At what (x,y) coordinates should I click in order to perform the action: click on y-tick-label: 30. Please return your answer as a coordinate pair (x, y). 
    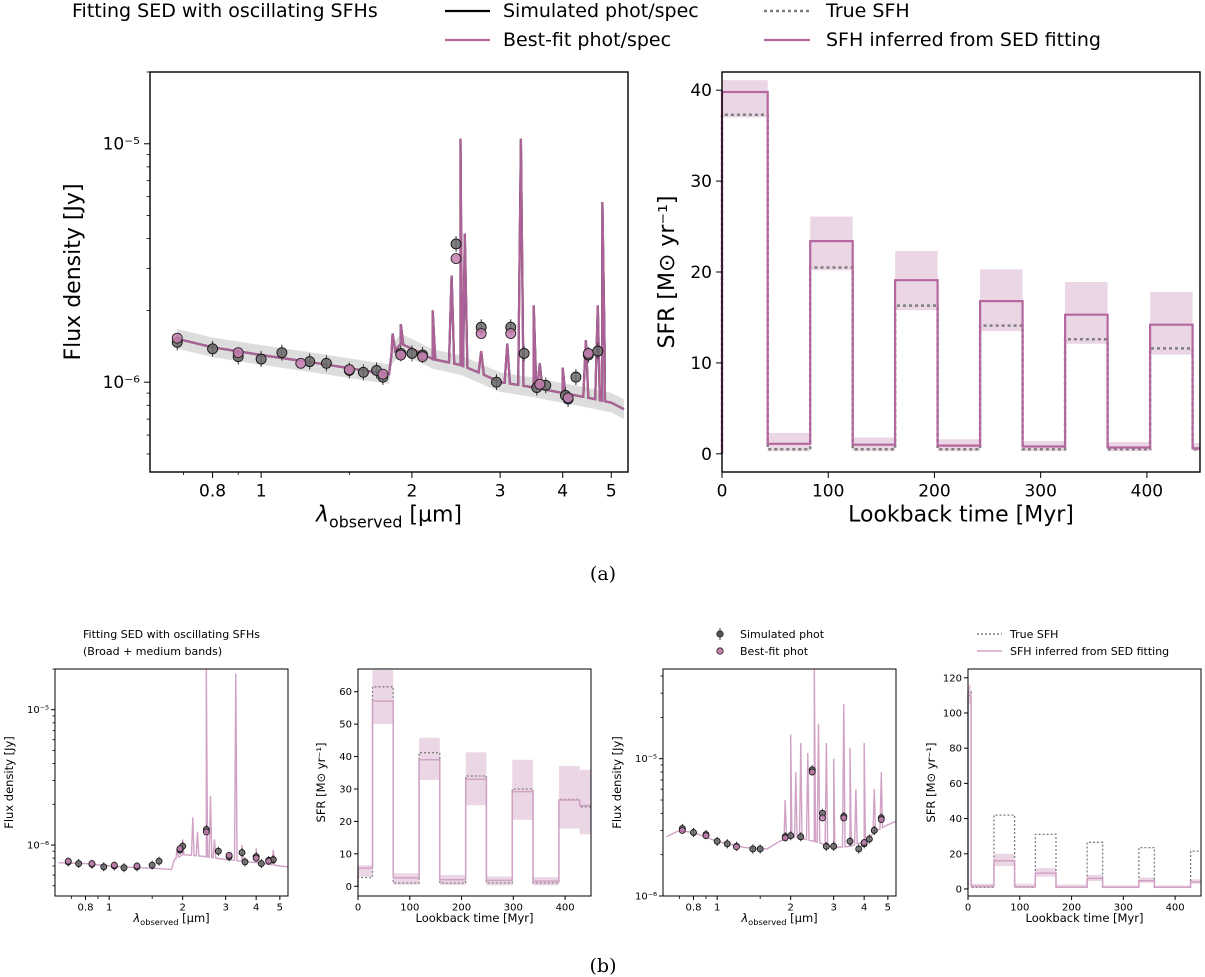
    Looking at the image, I should click on (701, 182).